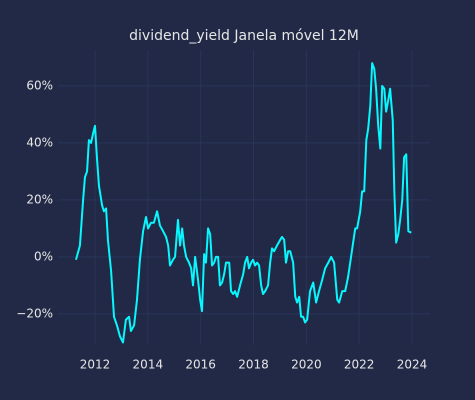  Describe the element at coordinates (39, 199) in the screenshot. I see `y-tick-label: 20%` at that location.